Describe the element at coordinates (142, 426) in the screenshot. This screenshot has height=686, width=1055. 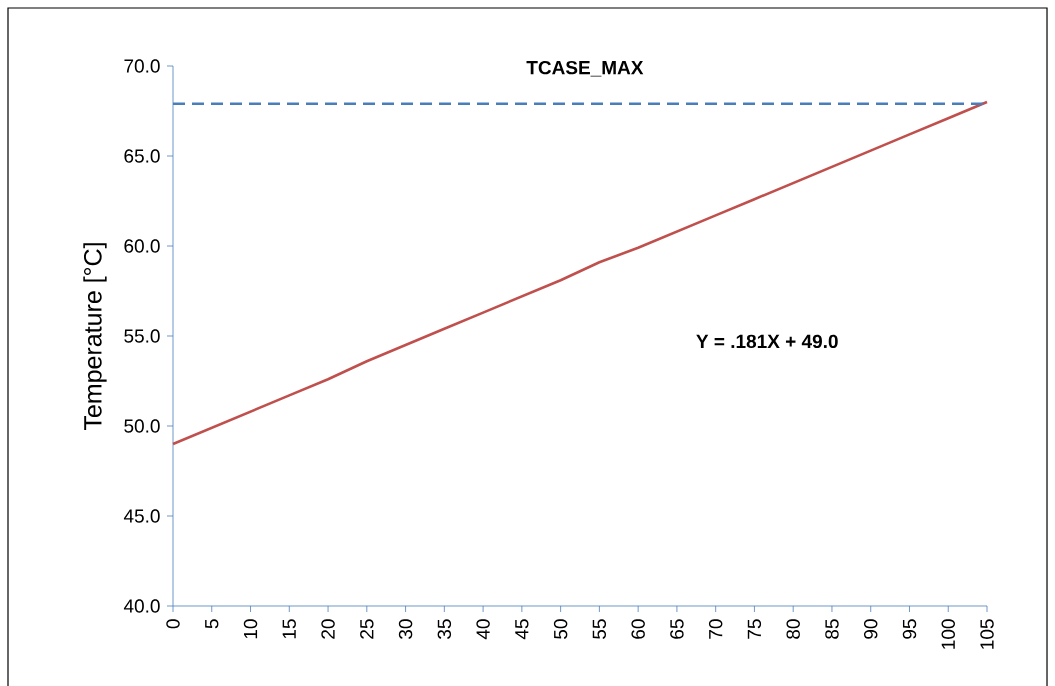
I see `y-tick-label: 50.0` at that location.